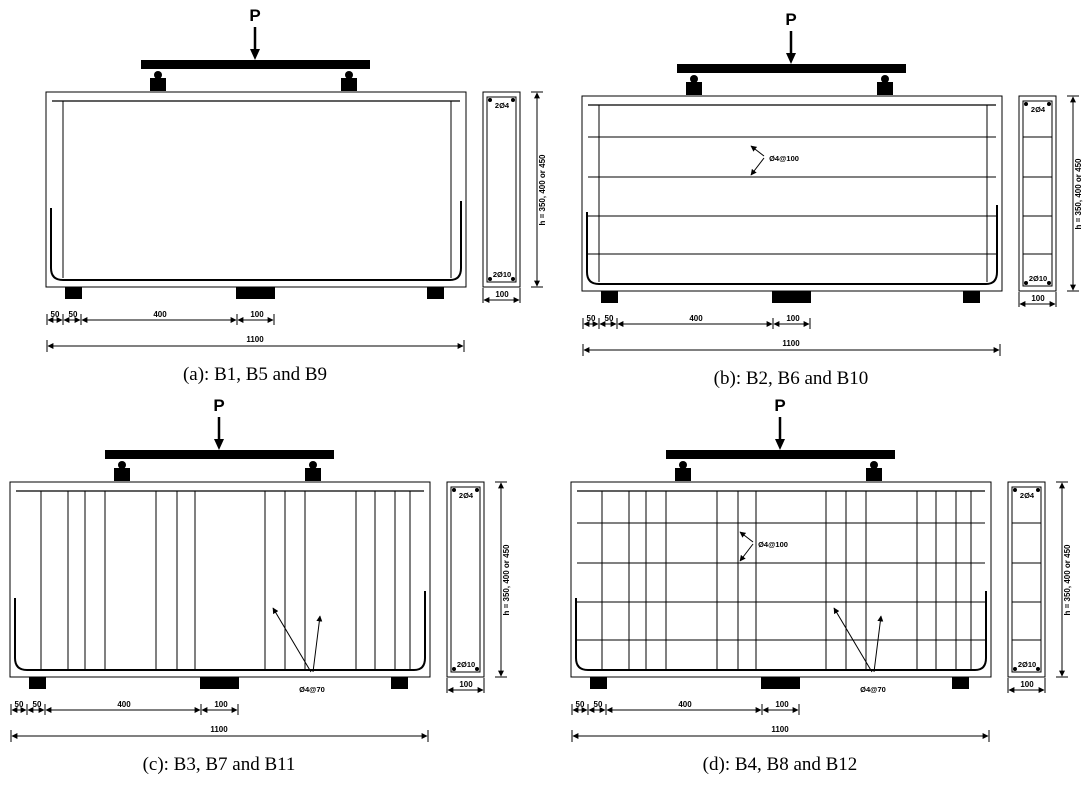 The image size is (1086, 802). Describe the element at coordinates (873, 689) in the screenshot. I see `stirrup-note: Ø4@70` at that location.